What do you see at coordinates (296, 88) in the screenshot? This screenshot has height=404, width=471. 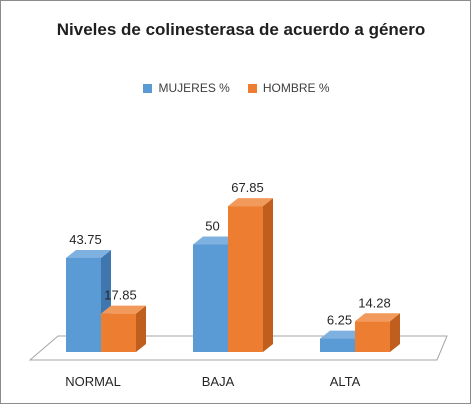 I see `legend-label-hombre: HOMBRE %` at bounding box center [296, 88].